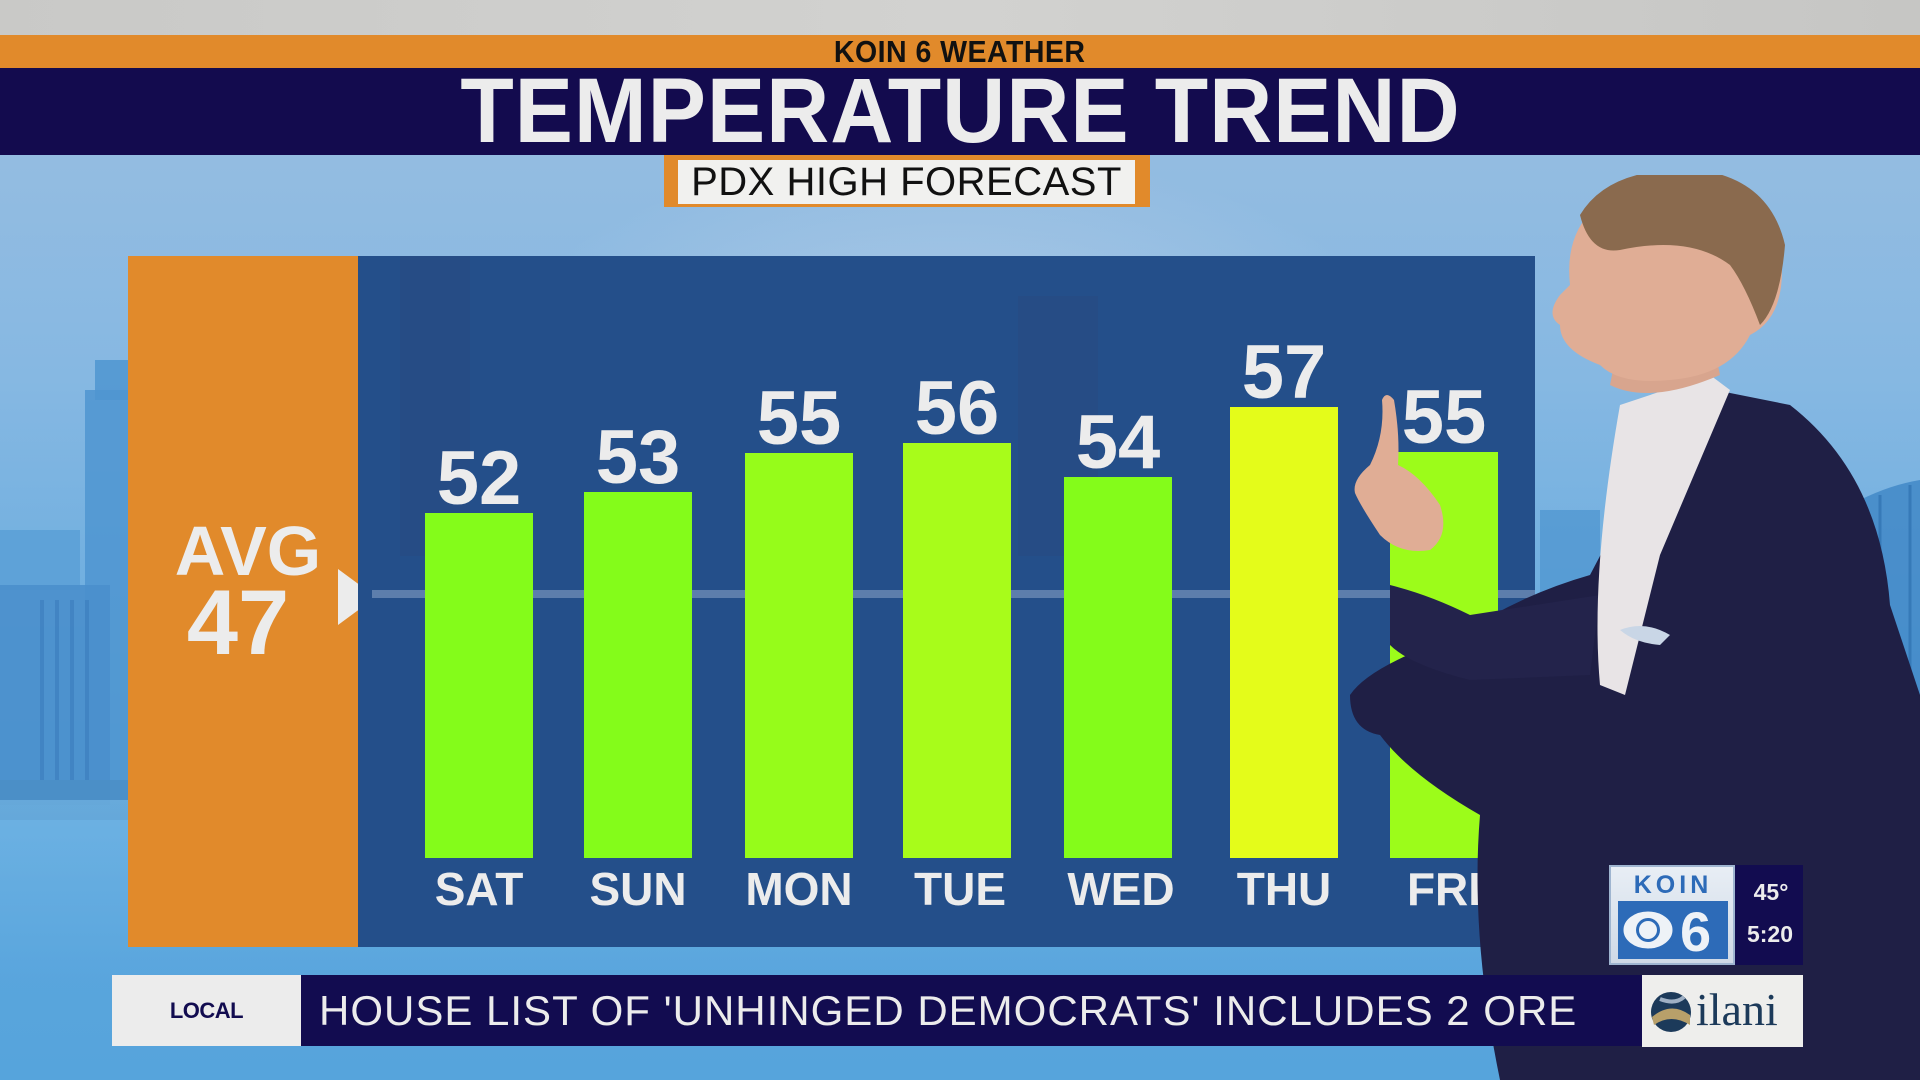 Image resolution: width=1920 pixels, height=1080 pixels. What do you see at coordinates (638, 889) in the screenshot?
I see `day-label-sun: SUN` at bounding box center [638, 889].